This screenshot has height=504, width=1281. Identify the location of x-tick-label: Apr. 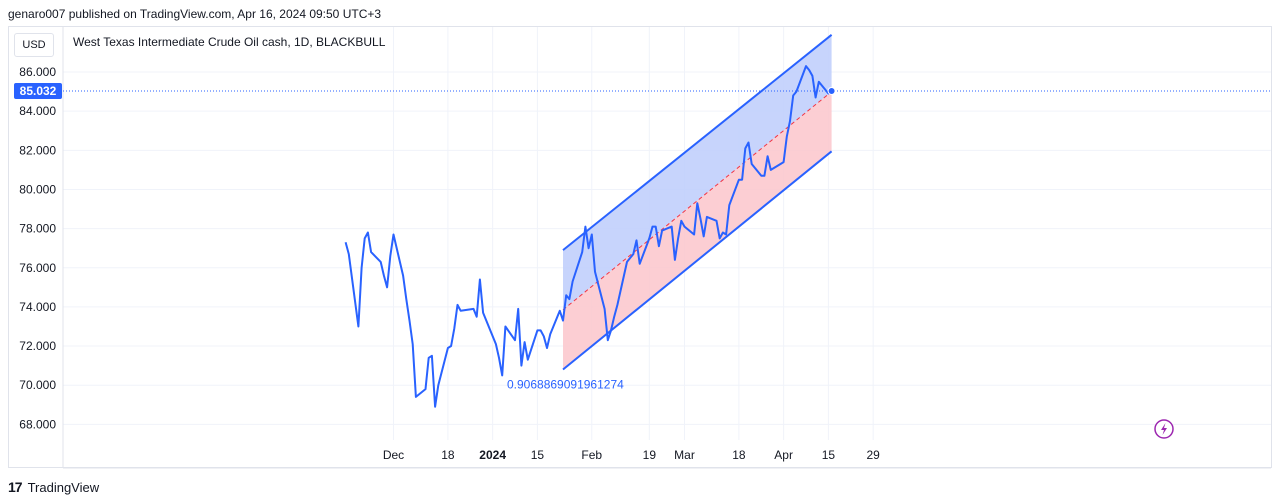
(783, 455).